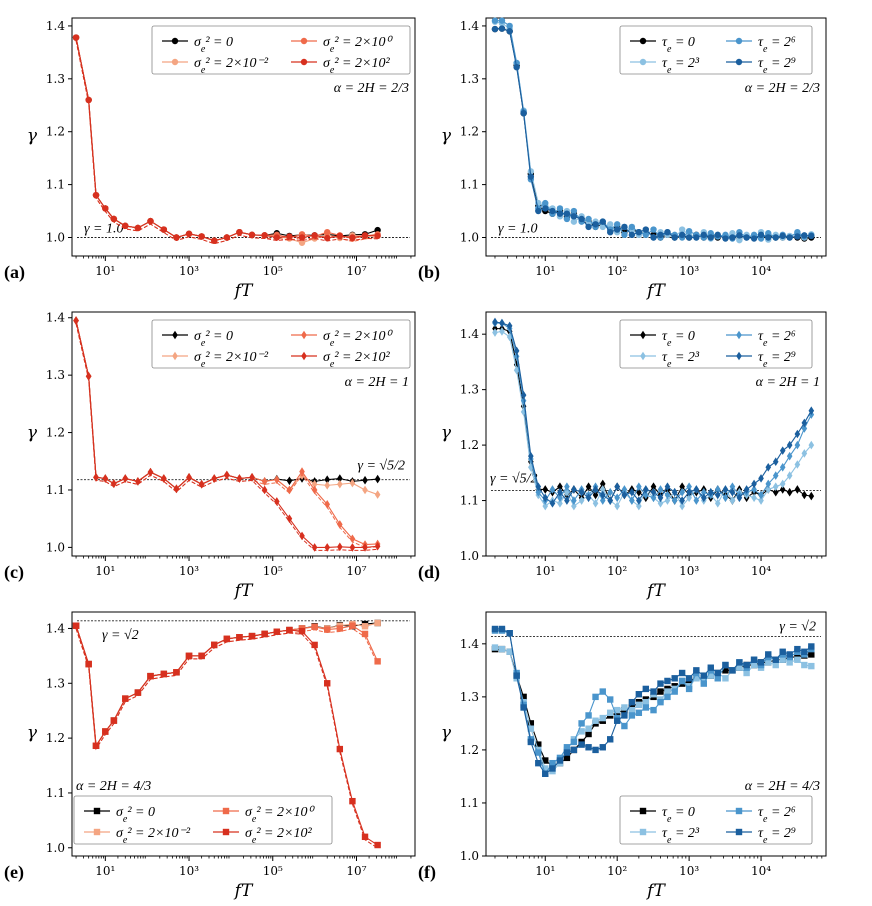 This screenshot has height=906, width=872. I want to click on x-tick-label: 10², so click(617, 271).